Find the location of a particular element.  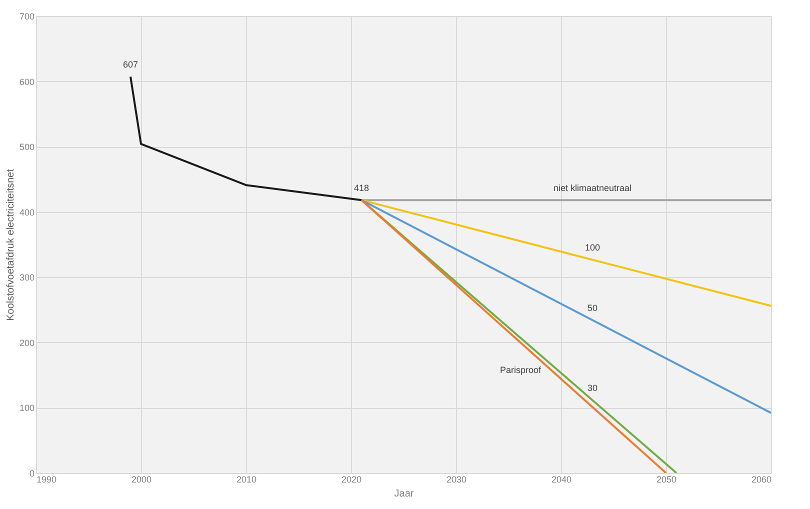

y-tick-label: 300 is located at coordinates (26, 277).